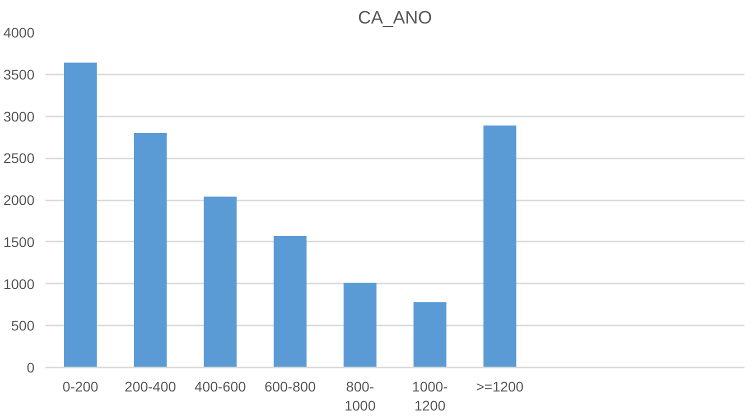  What do you see at coordinates (19, 242) in the screenshot?
I see `y-tick-label: 1500` at bounding box center [19, 242].